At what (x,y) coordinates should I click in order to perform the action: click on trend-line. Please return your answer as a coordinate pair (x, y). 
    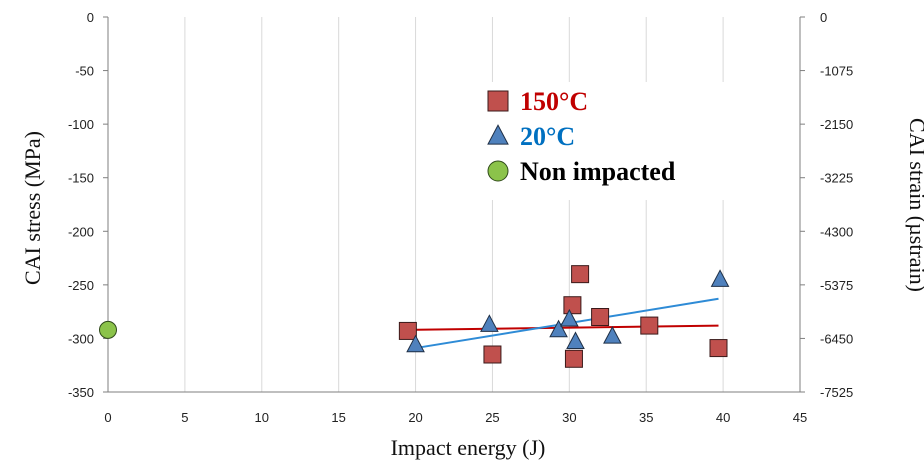
    Looking at the image, I should click on (563, 327).